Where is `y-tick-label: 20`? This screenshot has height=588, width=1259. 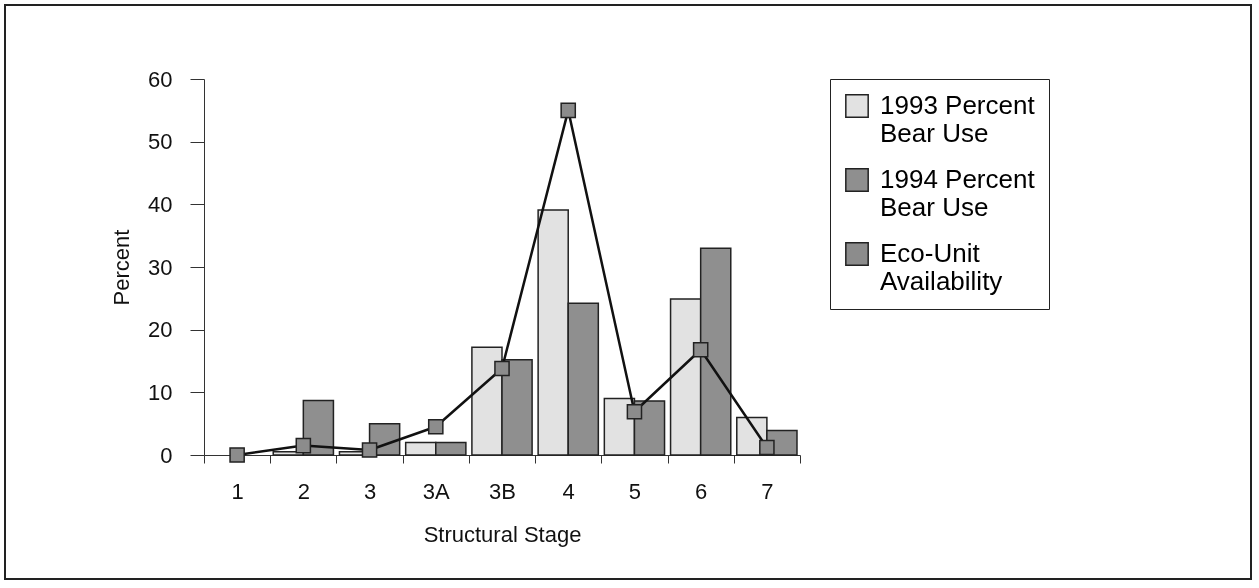
y-tick-label: 20 is located at coordinates (160, 330).